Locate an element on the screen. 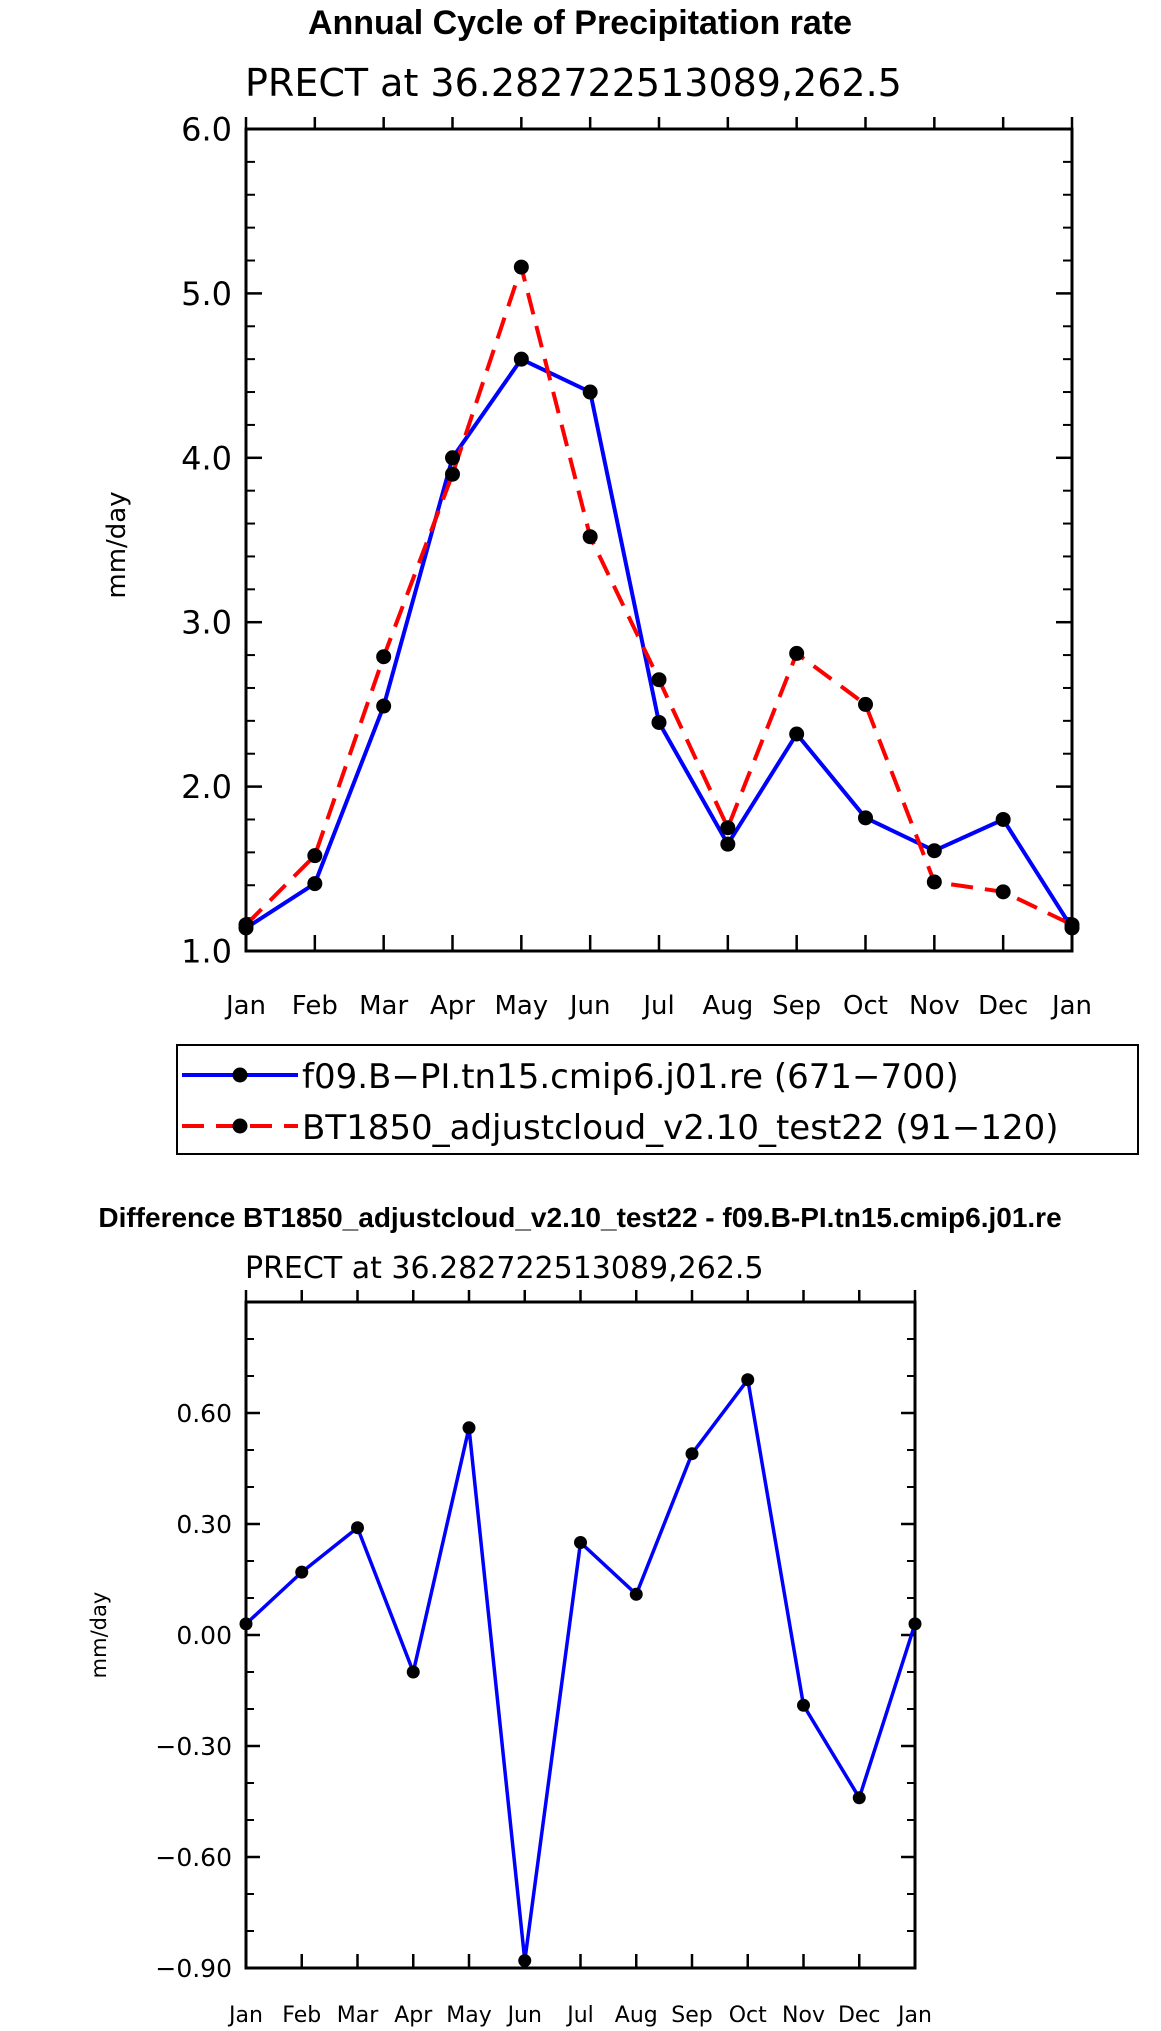  legend-box is located at coordinates (657, 1099).